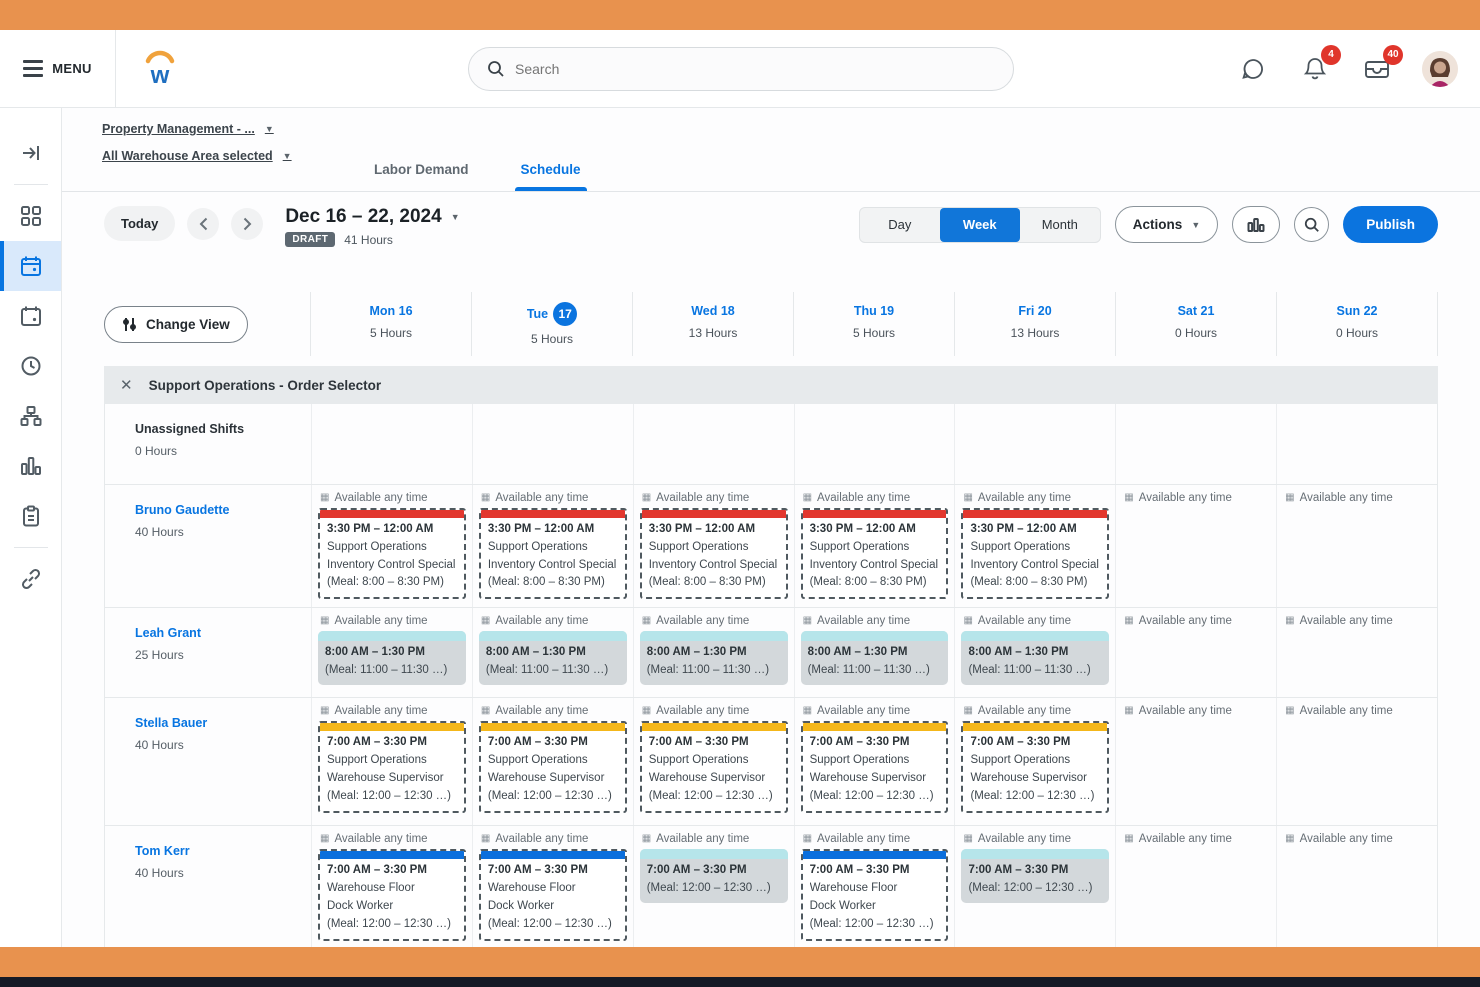 The width and height of the screenshot is (1480, 987). I want to click on actions-button: Actions ▼, so click(1166, 224).